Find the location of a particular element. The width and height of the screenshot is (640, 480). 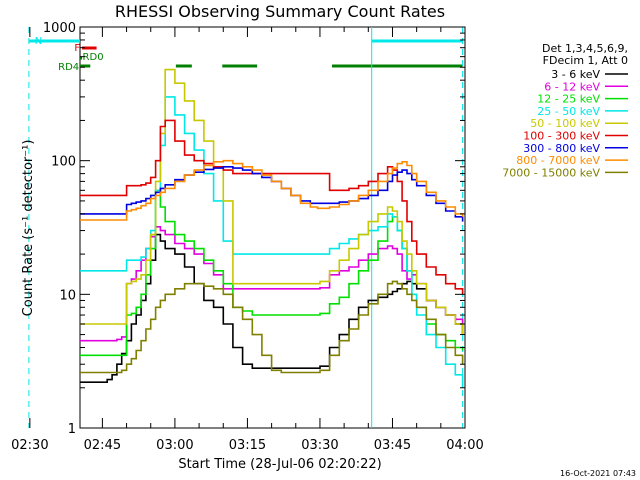

legend-header-2: FDecim 1, Att 0 is located at coordinates (585, 60).